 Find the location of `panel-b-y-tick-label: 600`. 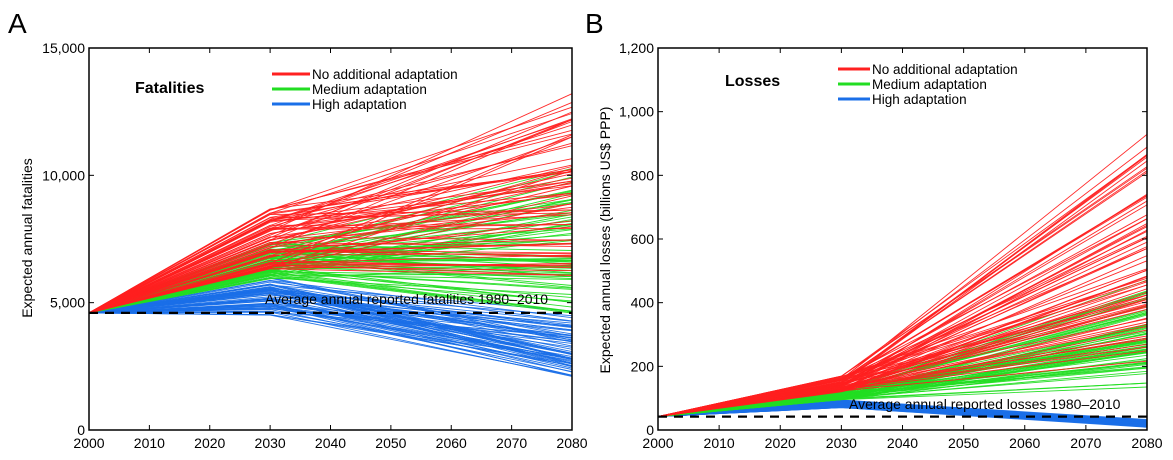

panel-b-y-tick-label: 600 is located at coordinates (643, 239).